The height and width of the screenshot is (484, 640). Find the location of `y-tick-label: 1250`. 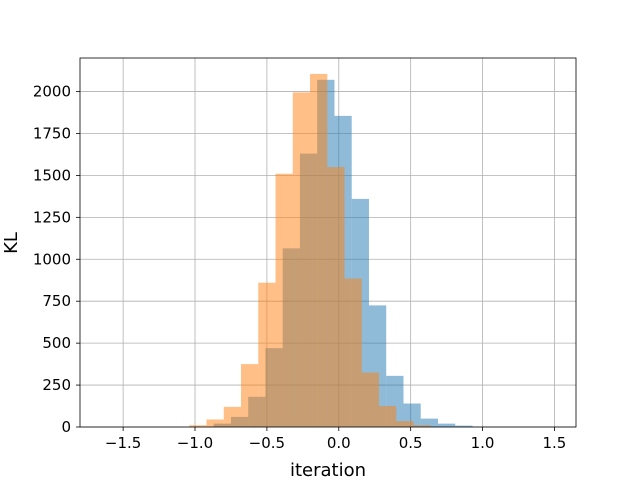

y-tick-label: 1250 is located at coordinates (52, 217).